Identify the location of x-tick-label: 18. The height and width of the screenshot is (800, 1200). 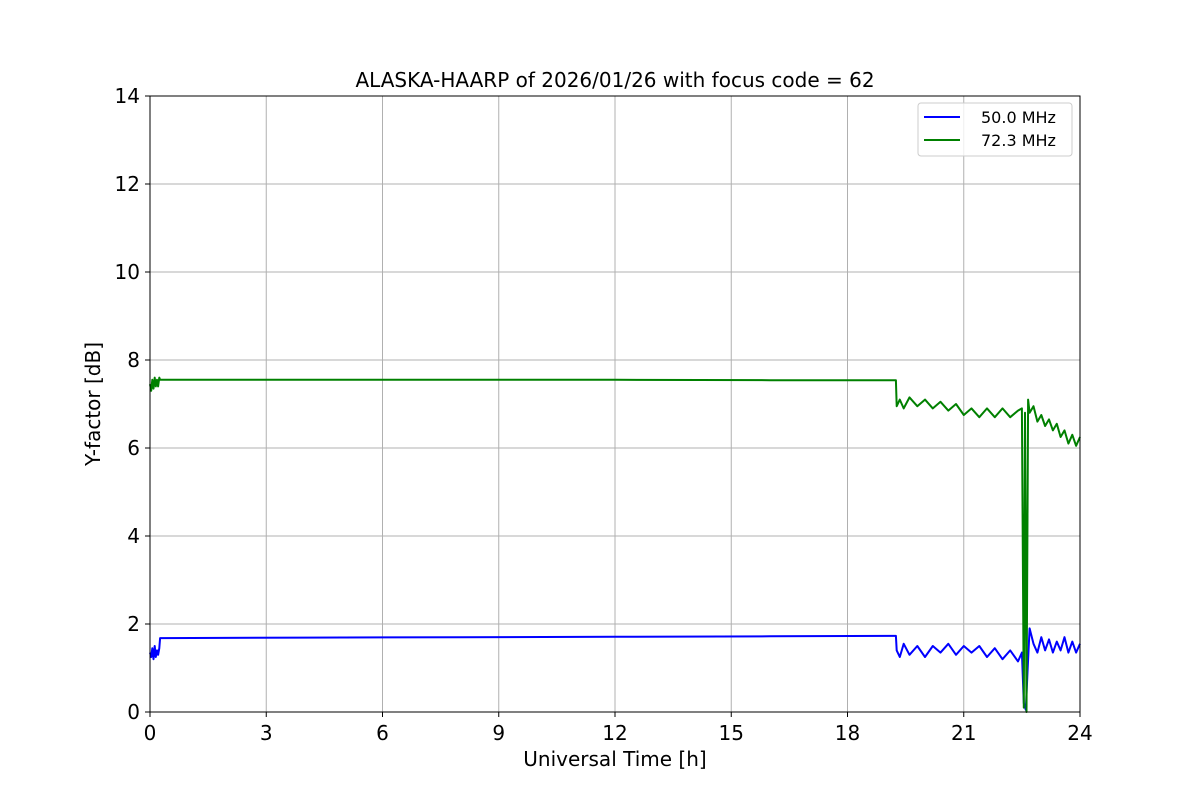
(847, 733).